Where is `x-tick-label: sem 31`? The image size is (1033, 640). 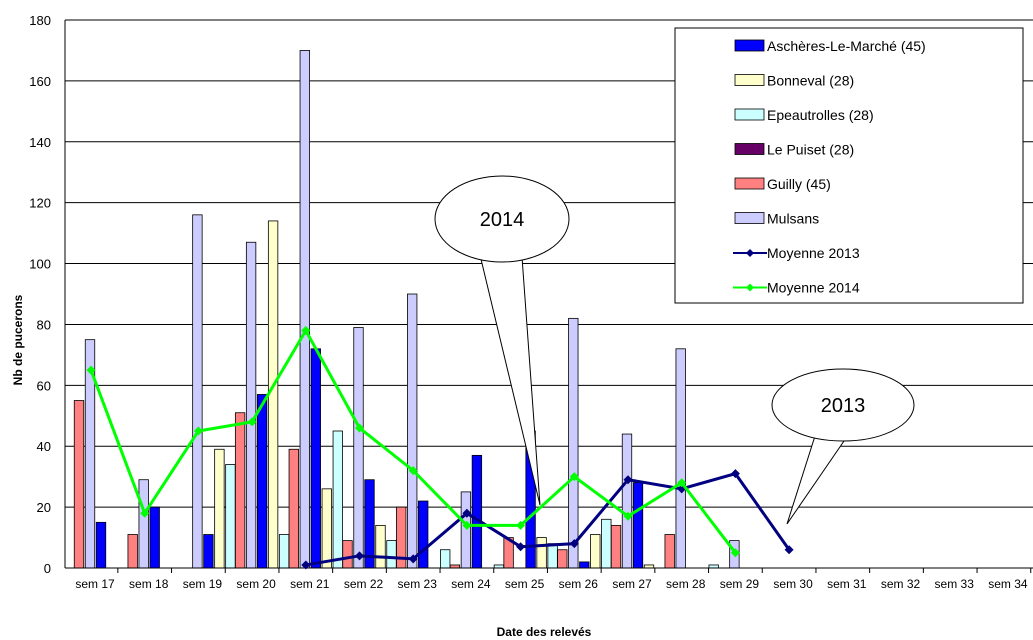
x-tick-label: sem 31 is located at coordinates (847, 584).